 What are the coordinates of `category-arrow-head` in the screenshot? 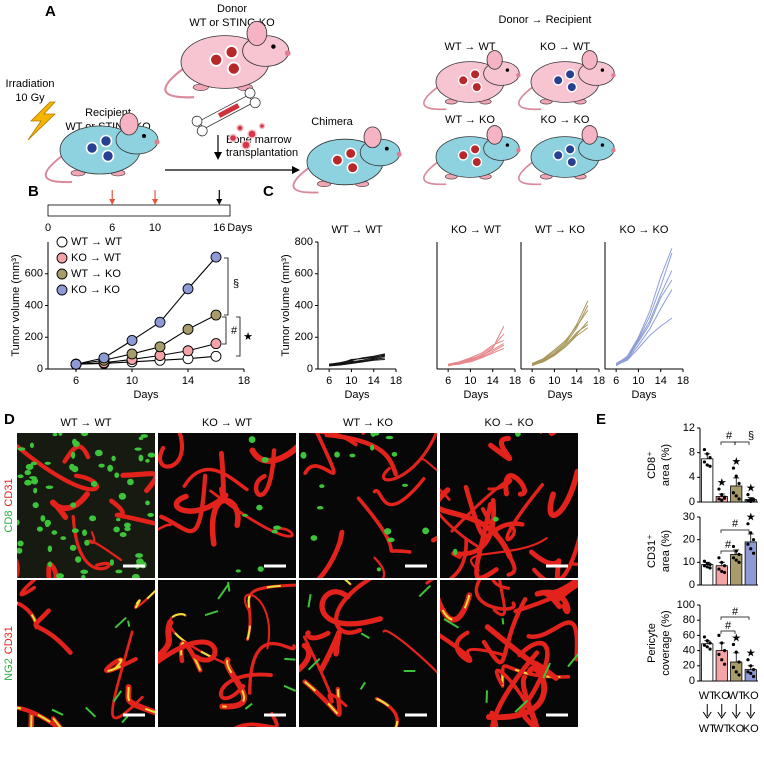 It's located at (707, 715).